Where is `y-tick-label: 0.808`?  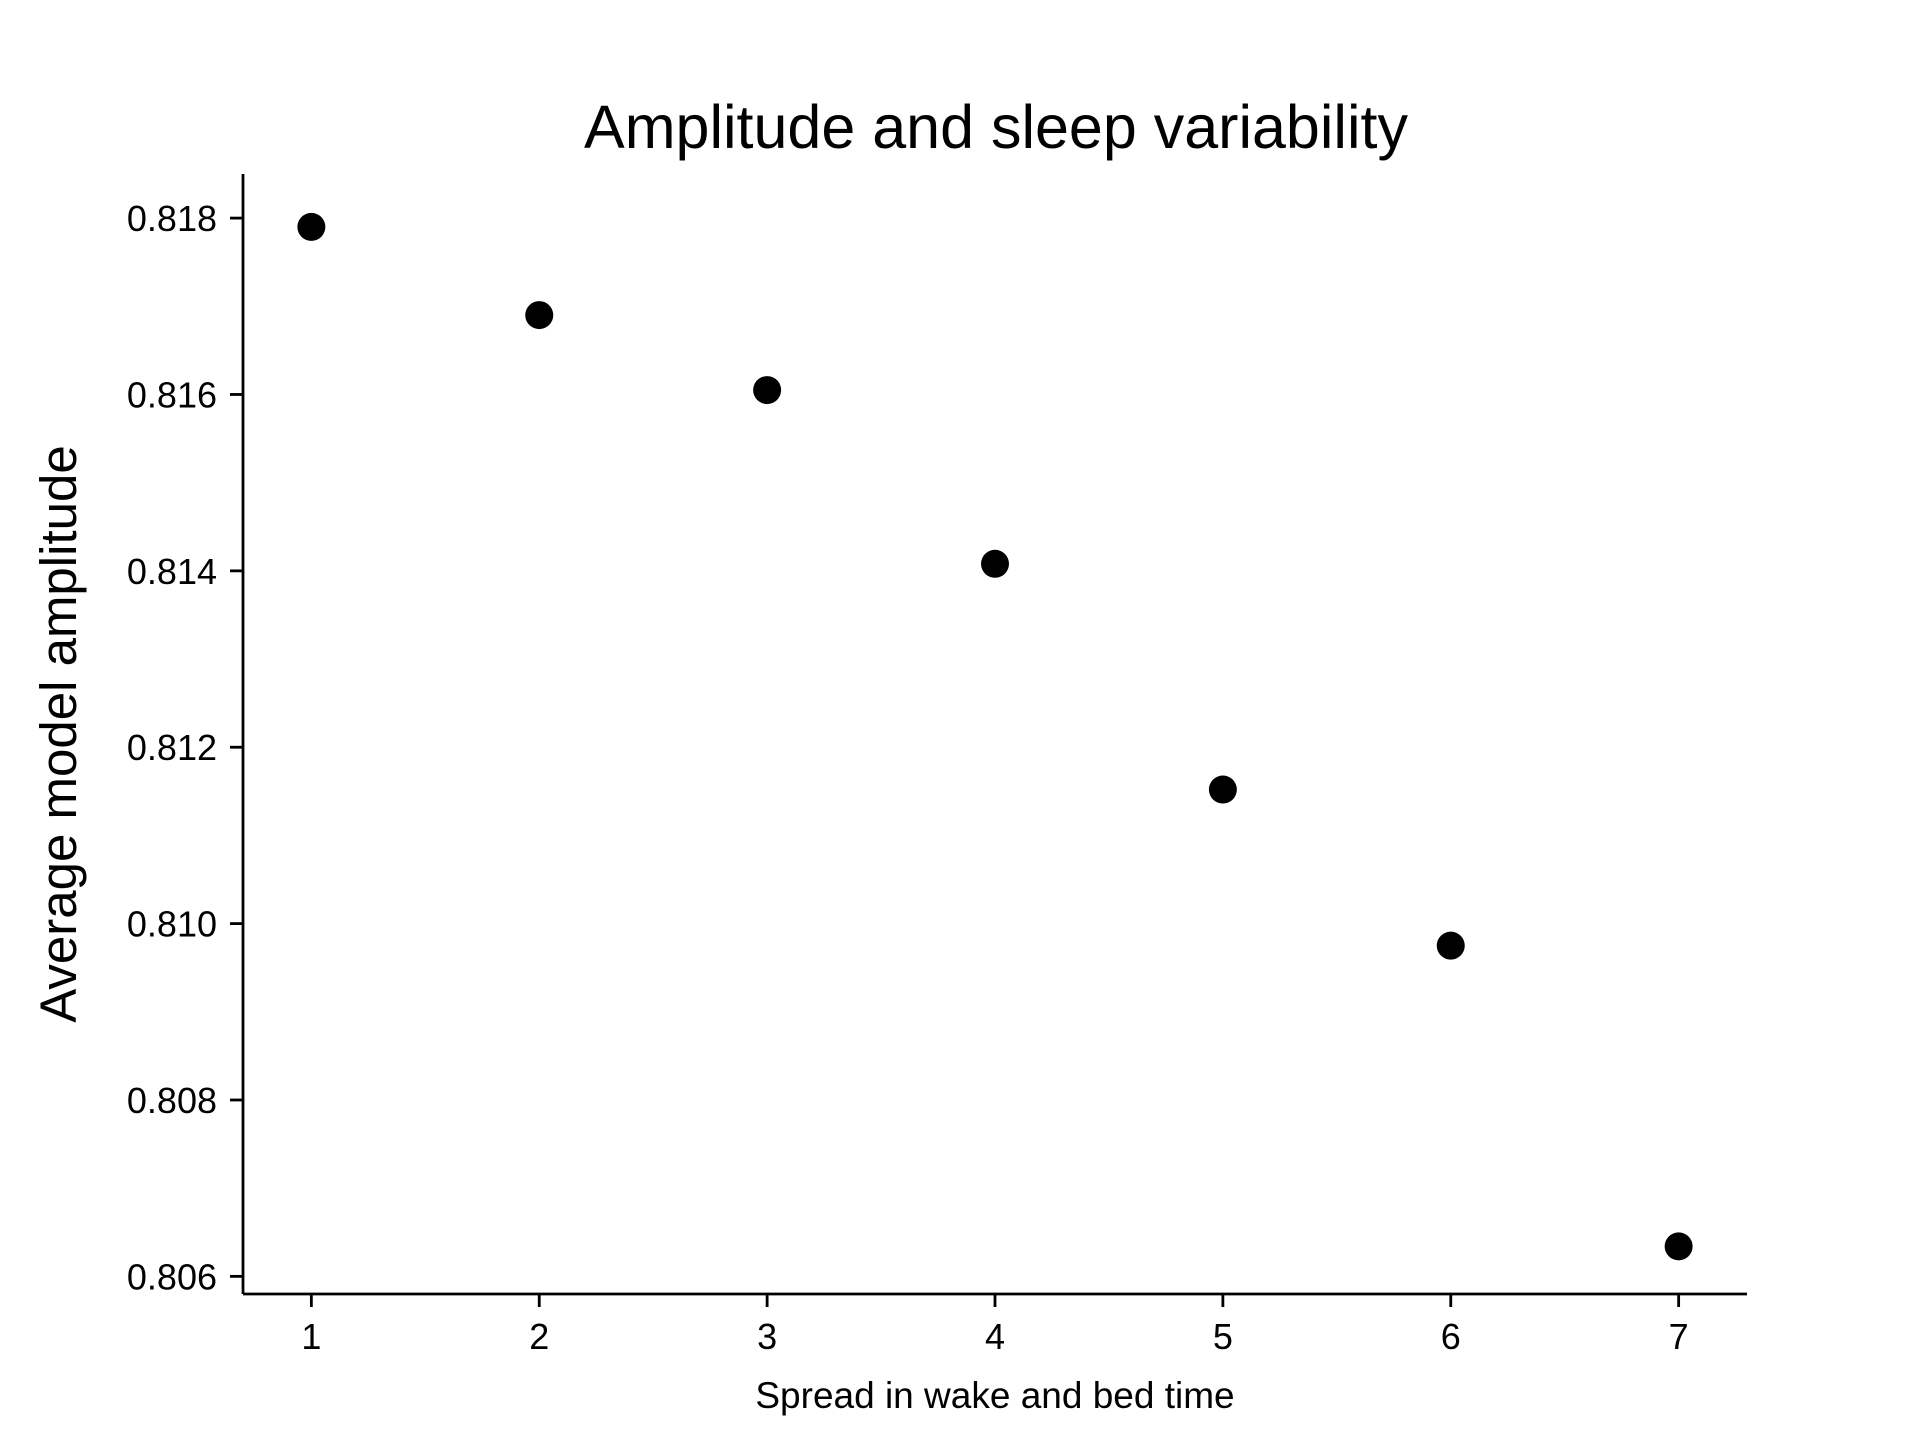
y-tick-label: 0.808 is located at coordinates (172, 1100).